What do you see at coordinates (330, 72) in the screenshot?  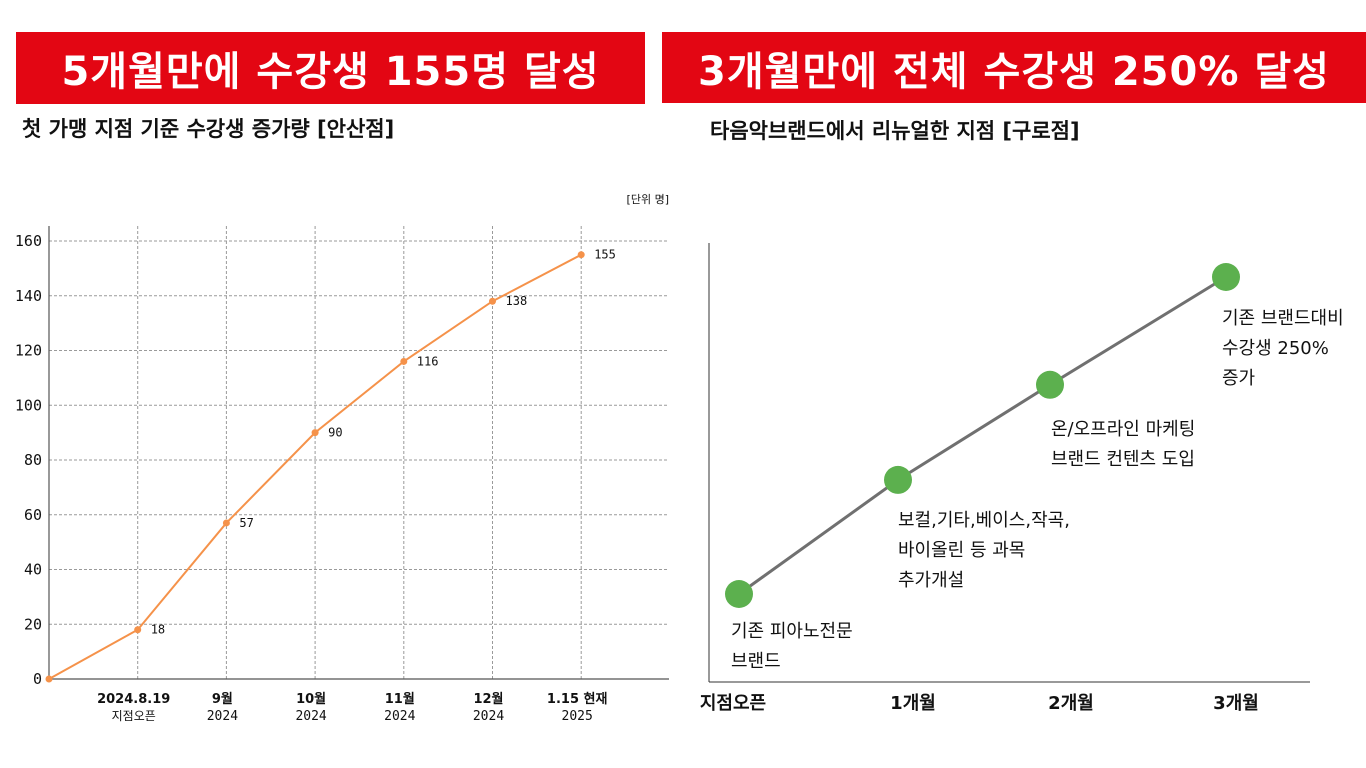 I see `left-headline-text: 5개월만에 수강생 155명 달성` at bounding box center [330, 72].